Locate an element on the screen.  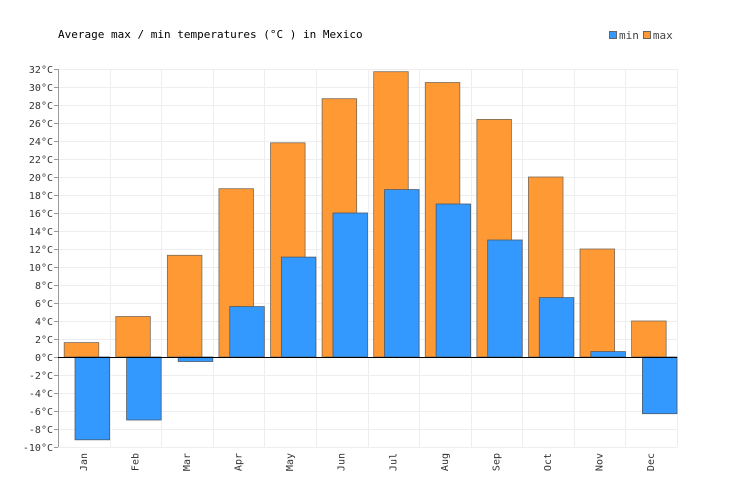
x-tick-label-feb: Feb is located at coordinates (135, 462).